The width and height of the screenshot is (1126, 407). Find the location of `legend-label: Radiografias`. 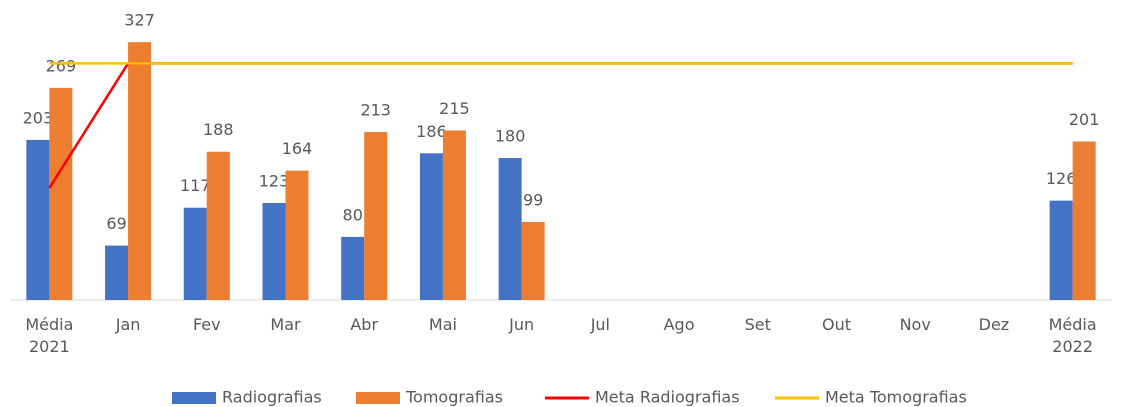

legend-label: Radiografias is located at coordinates (272, 397).